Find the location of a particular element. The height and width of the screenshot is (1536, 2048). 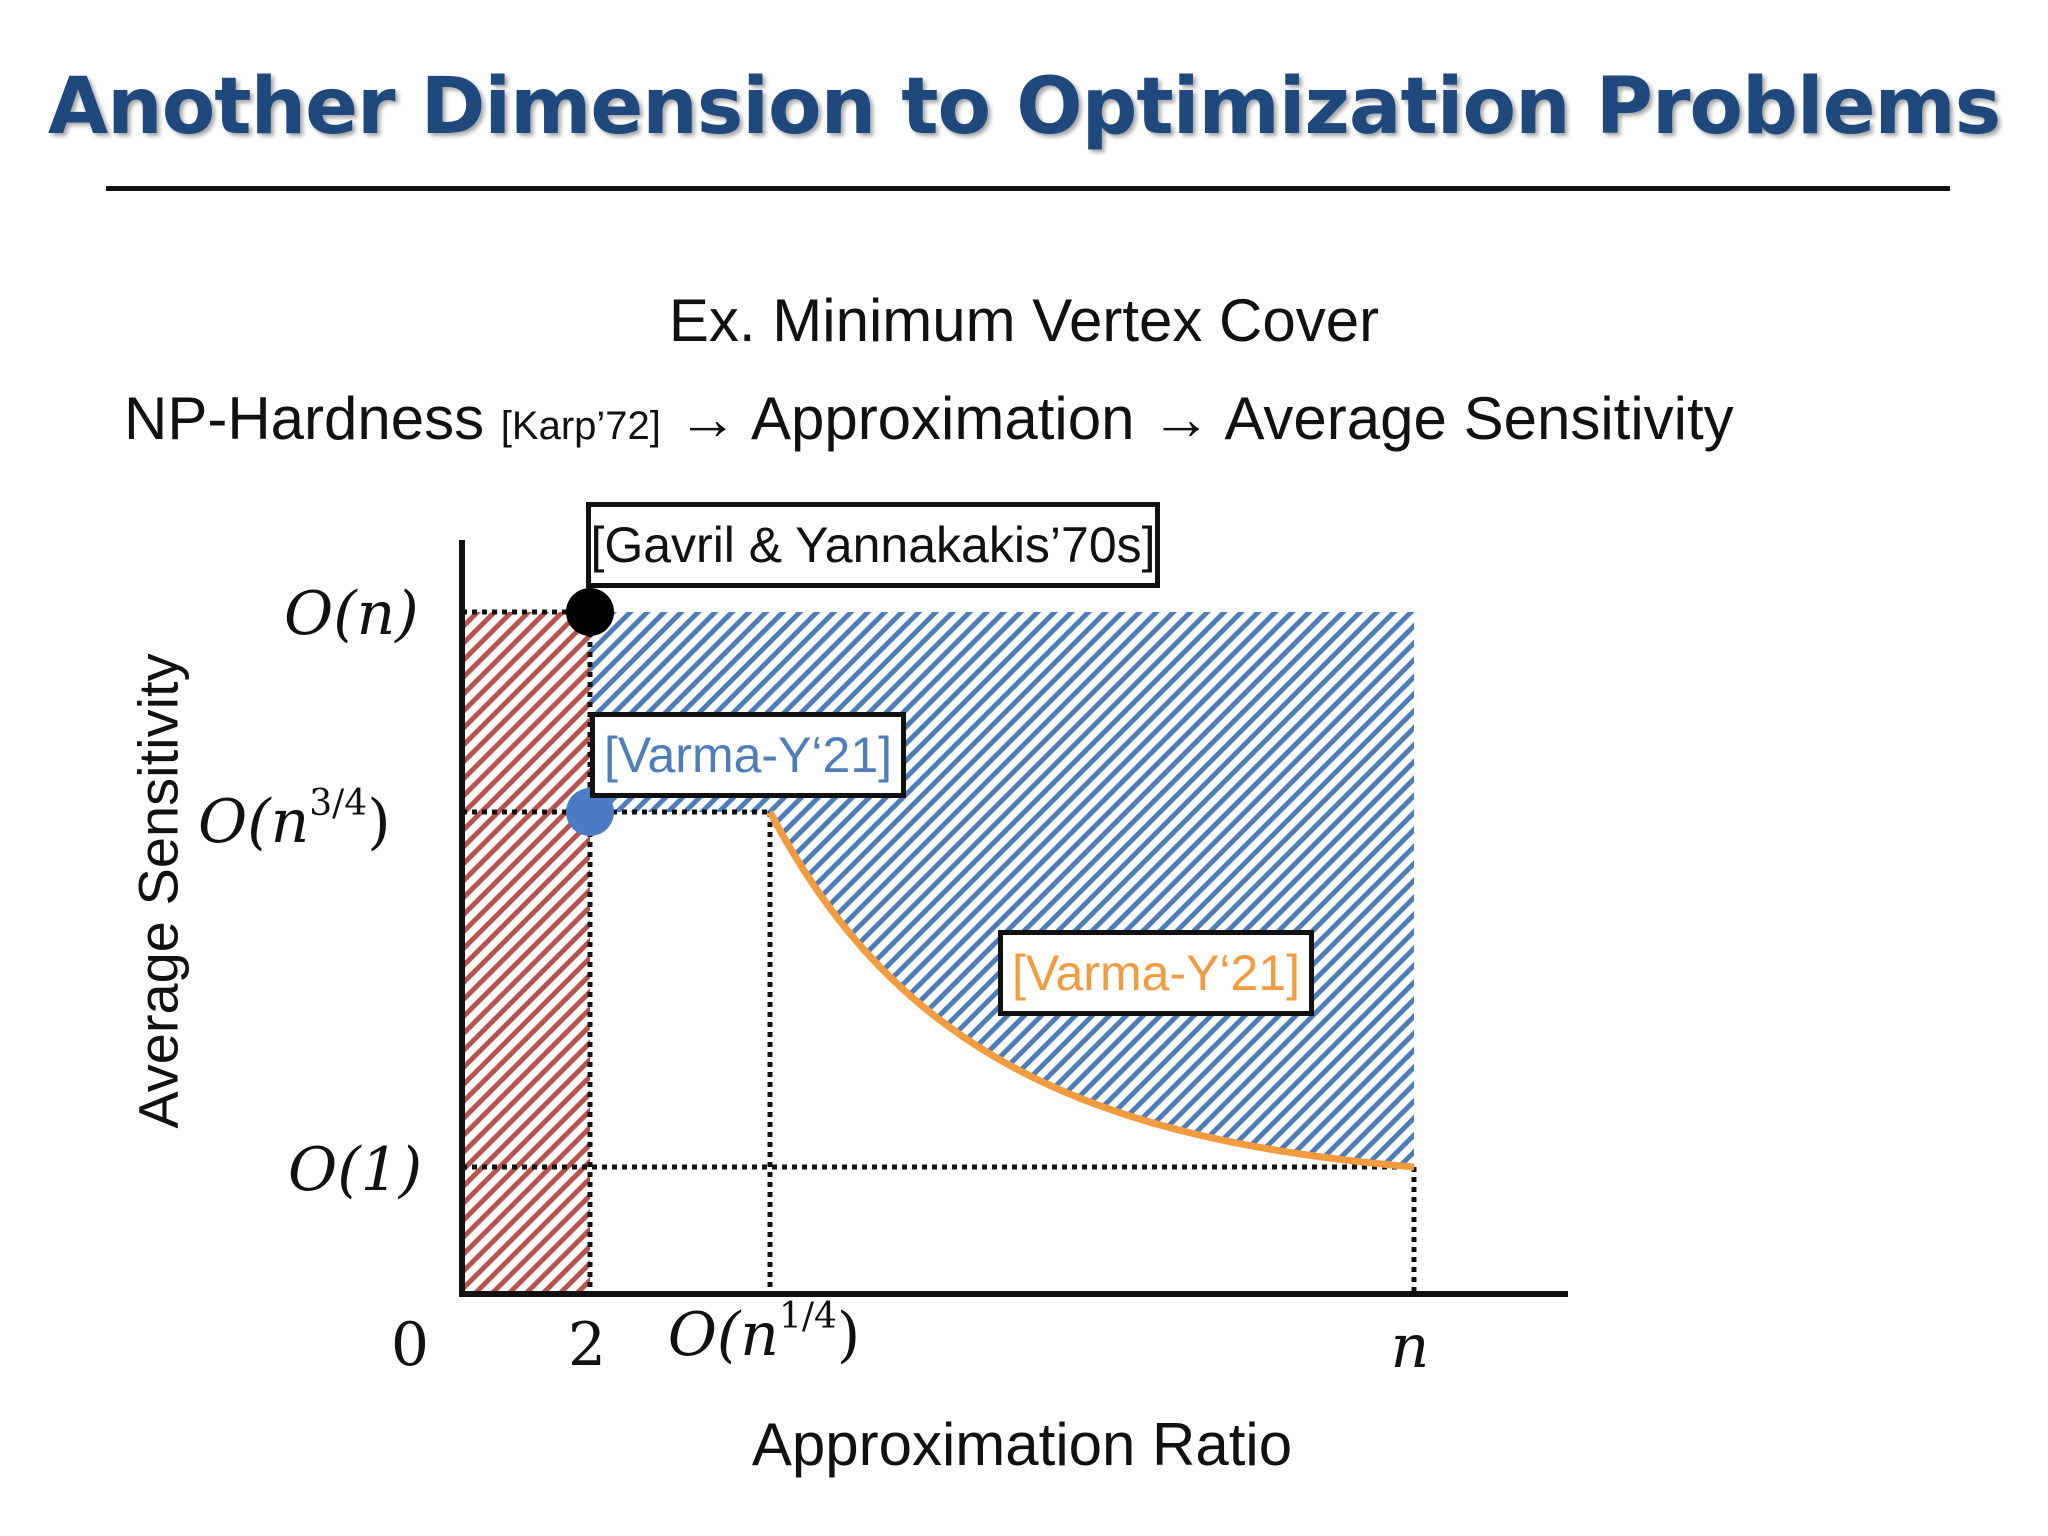

y-axis-label: Average Sensitivity is located at coordinates (158, 891).